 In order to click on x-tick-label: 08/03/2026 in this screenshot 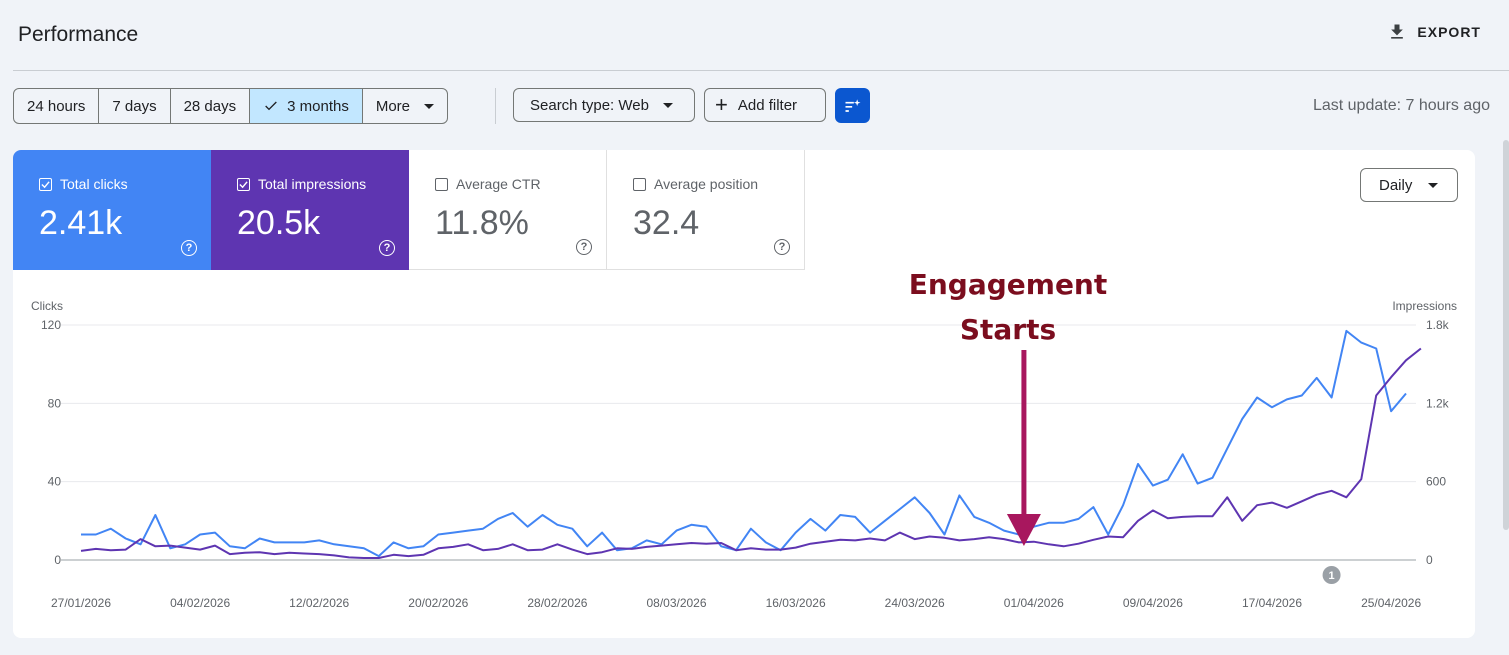, I will do `click(676, 603)`.